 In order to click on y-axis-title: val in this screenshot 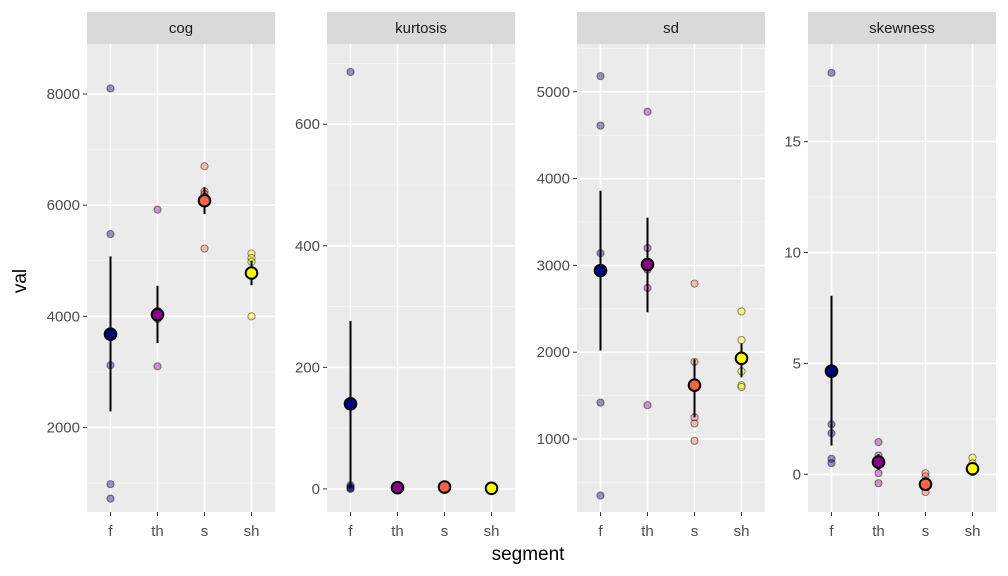, I will do `click(20, 281)`.